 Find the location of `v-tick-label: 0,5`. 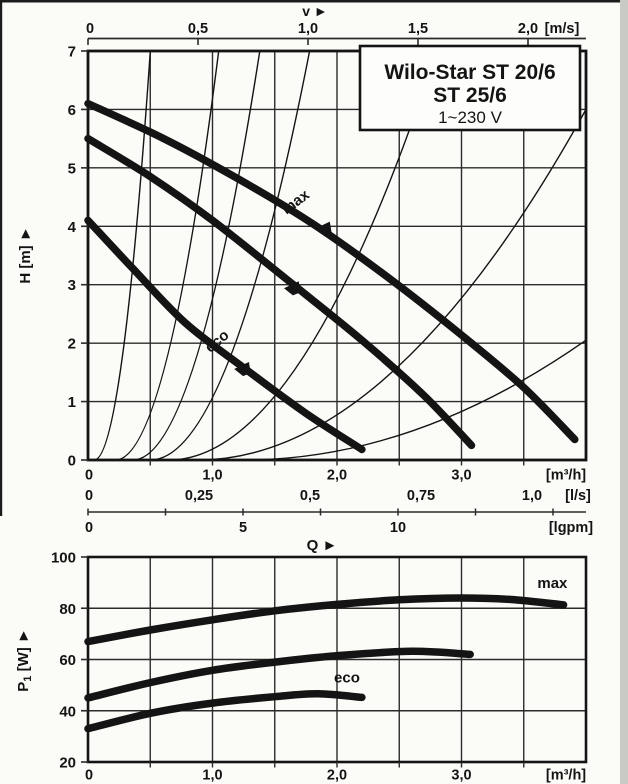

v-tick-label: 0,5 is located at coordinates (198, 29).